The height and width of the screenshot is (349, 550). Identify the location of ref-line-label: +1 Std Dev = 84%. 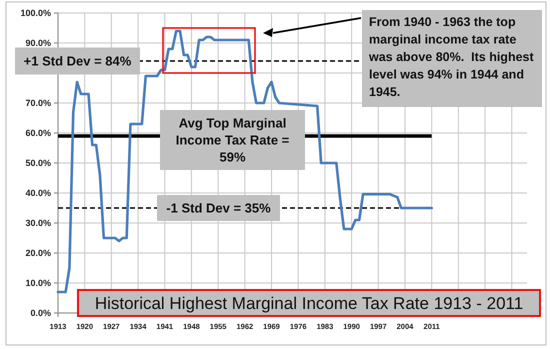
(78, 61).